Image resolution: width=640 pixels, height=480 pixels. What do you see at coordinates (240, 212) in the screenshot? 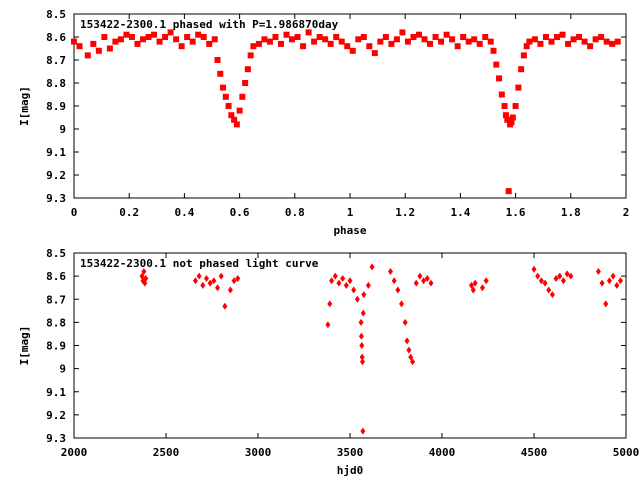
I see `x-tick-label: 0.6` at bounding box center [240, 212].